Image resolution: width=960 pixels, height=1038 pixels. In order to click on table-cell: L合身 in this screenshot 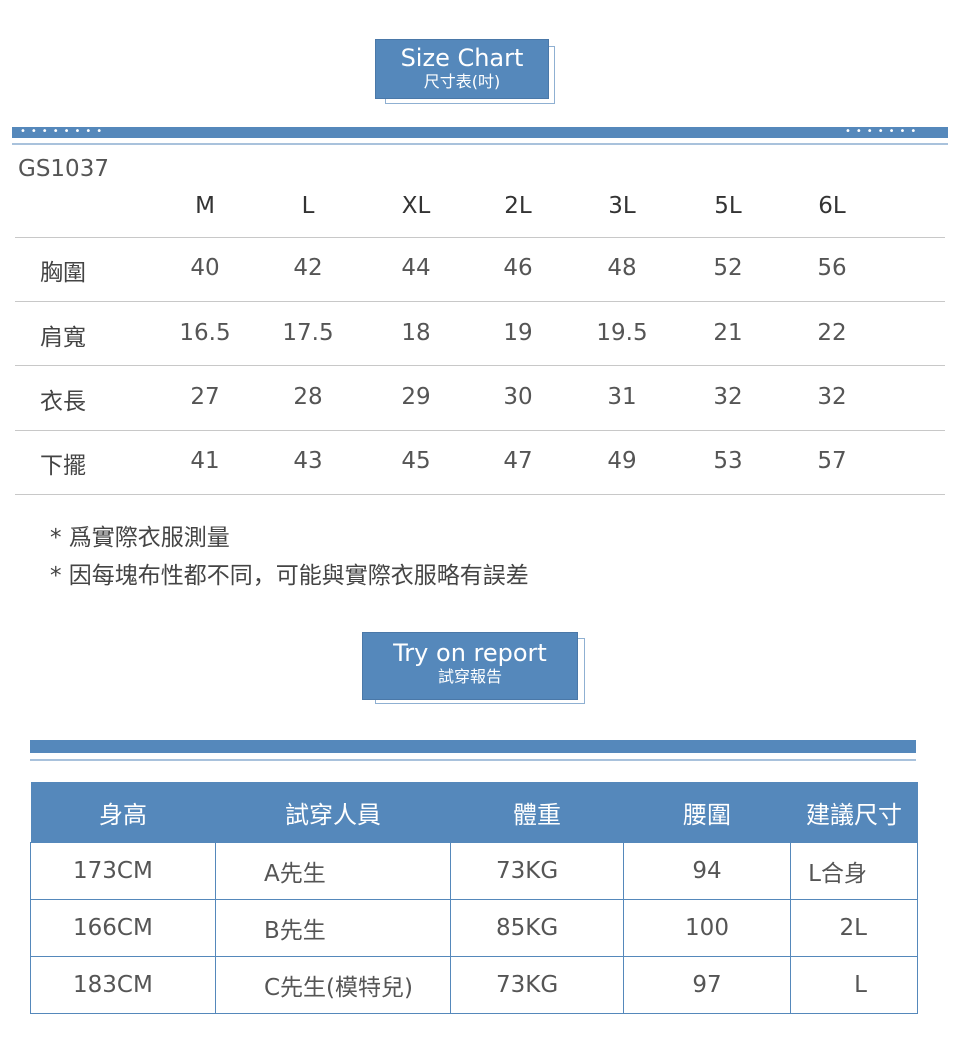, I will do `click(854, 871)`.